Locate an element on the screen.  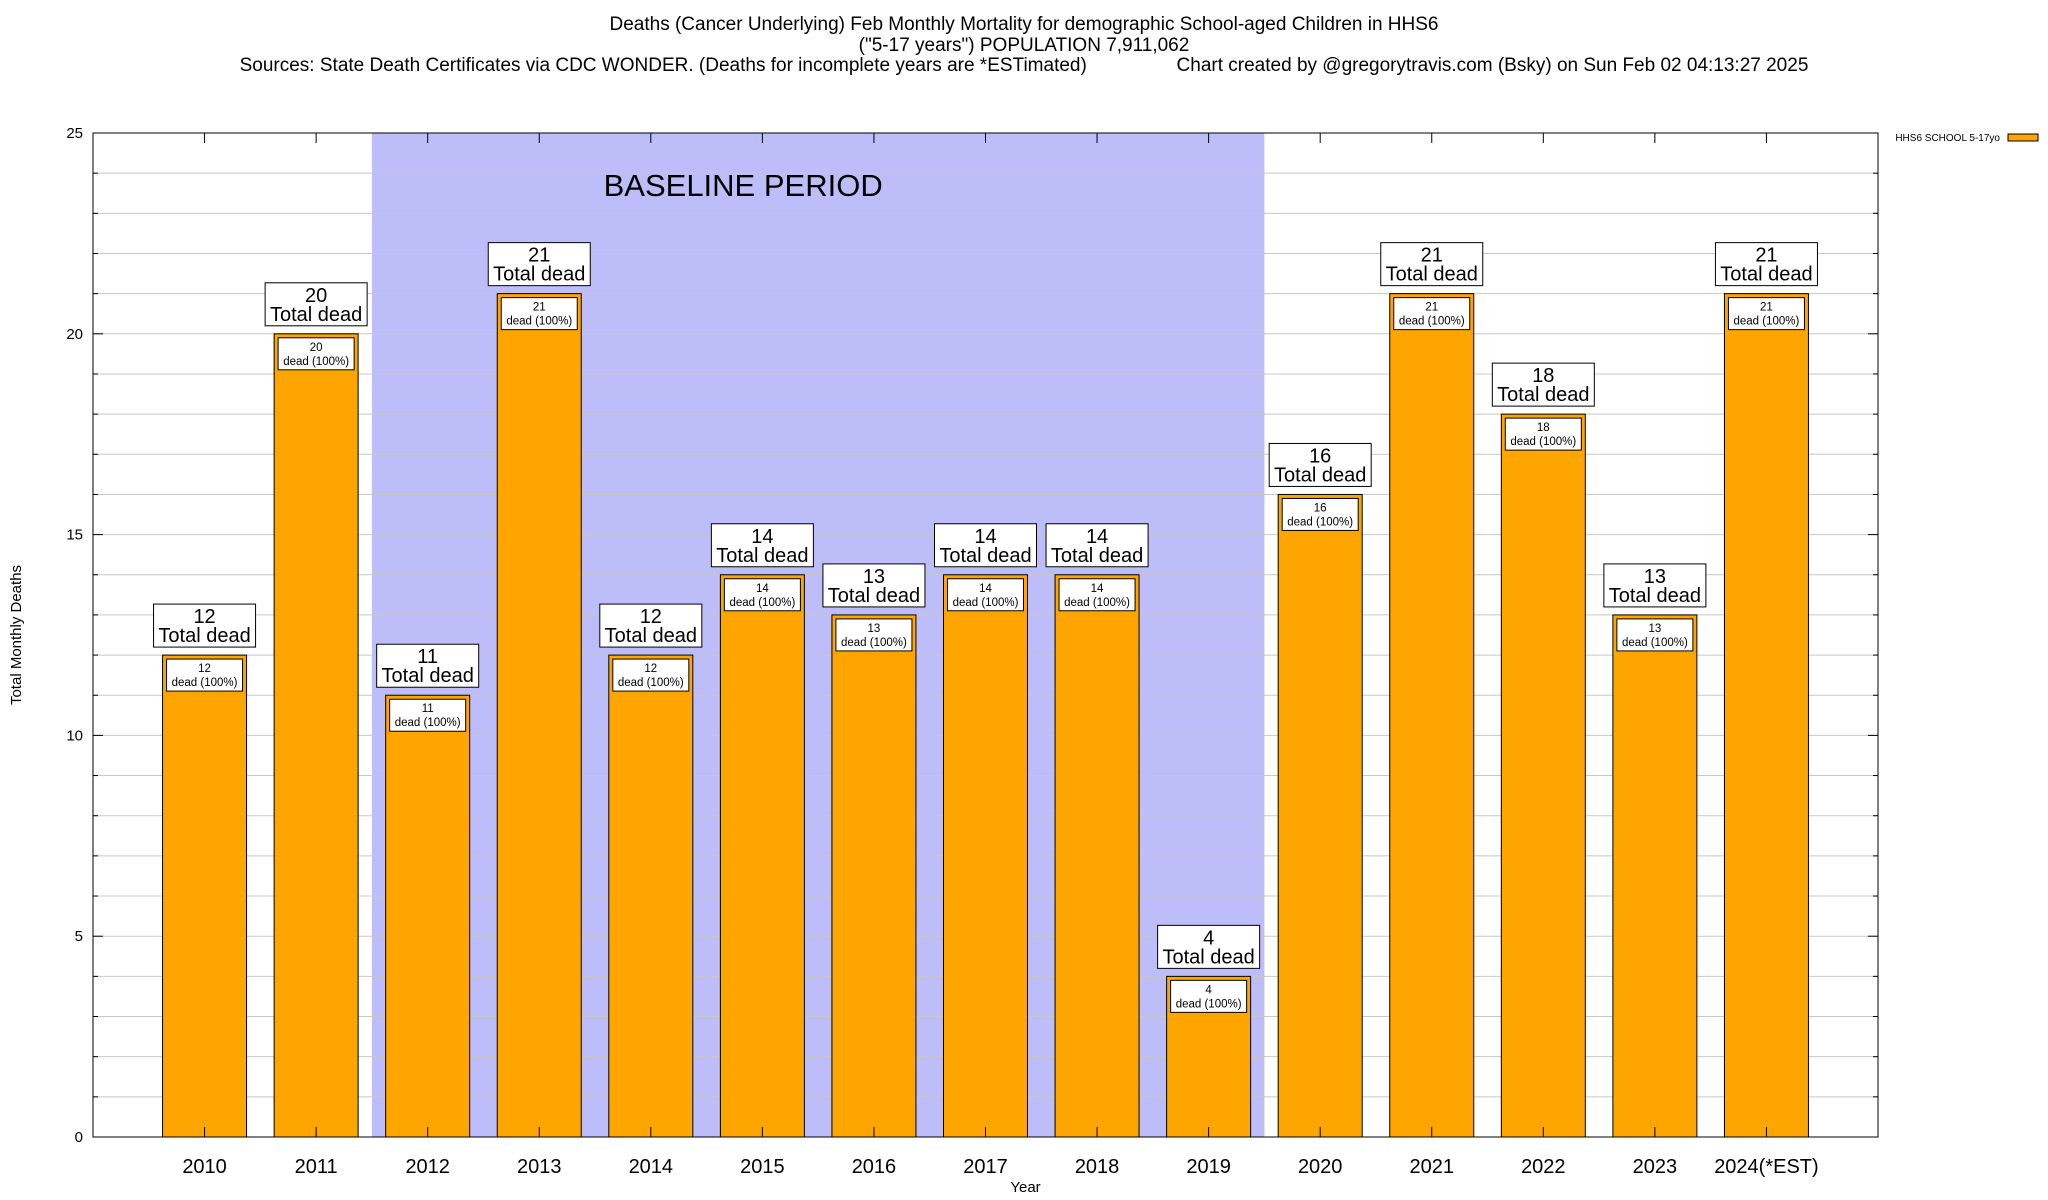
y-tick-label: 15 is located at coordinates (74, 535).